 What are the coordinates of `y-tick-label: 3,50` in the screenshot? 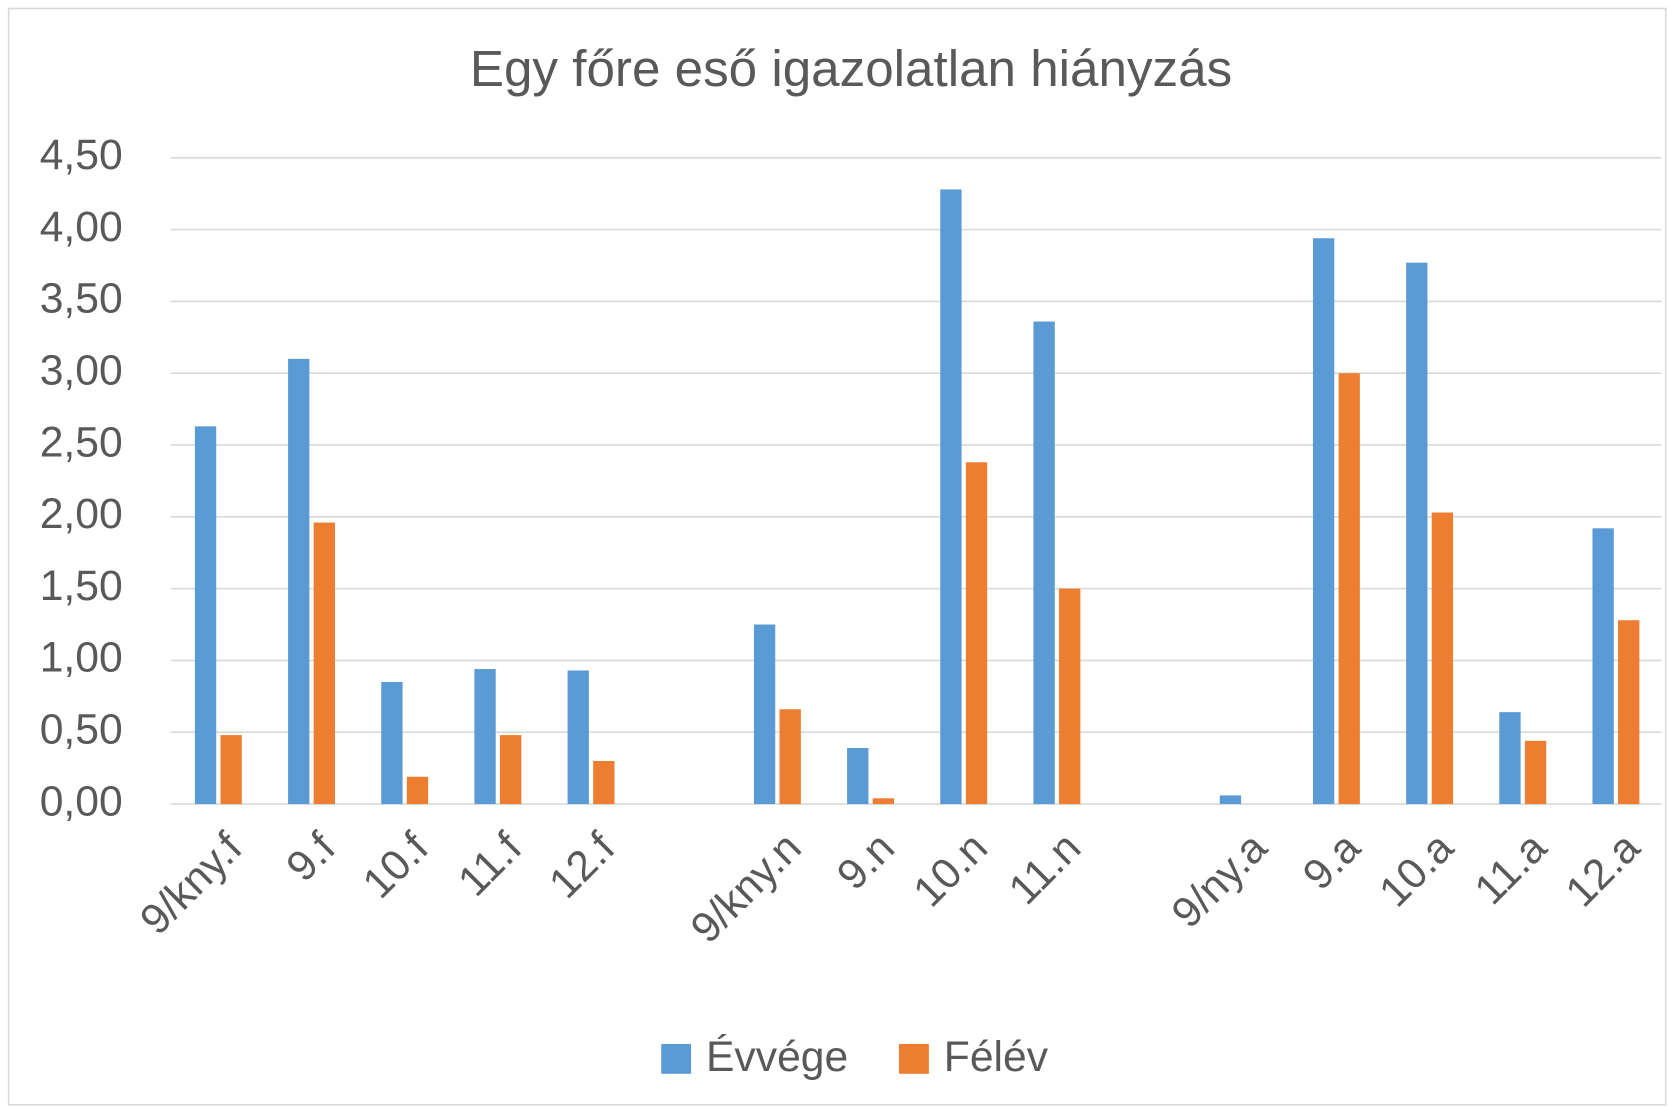 It's located at (81, 299).